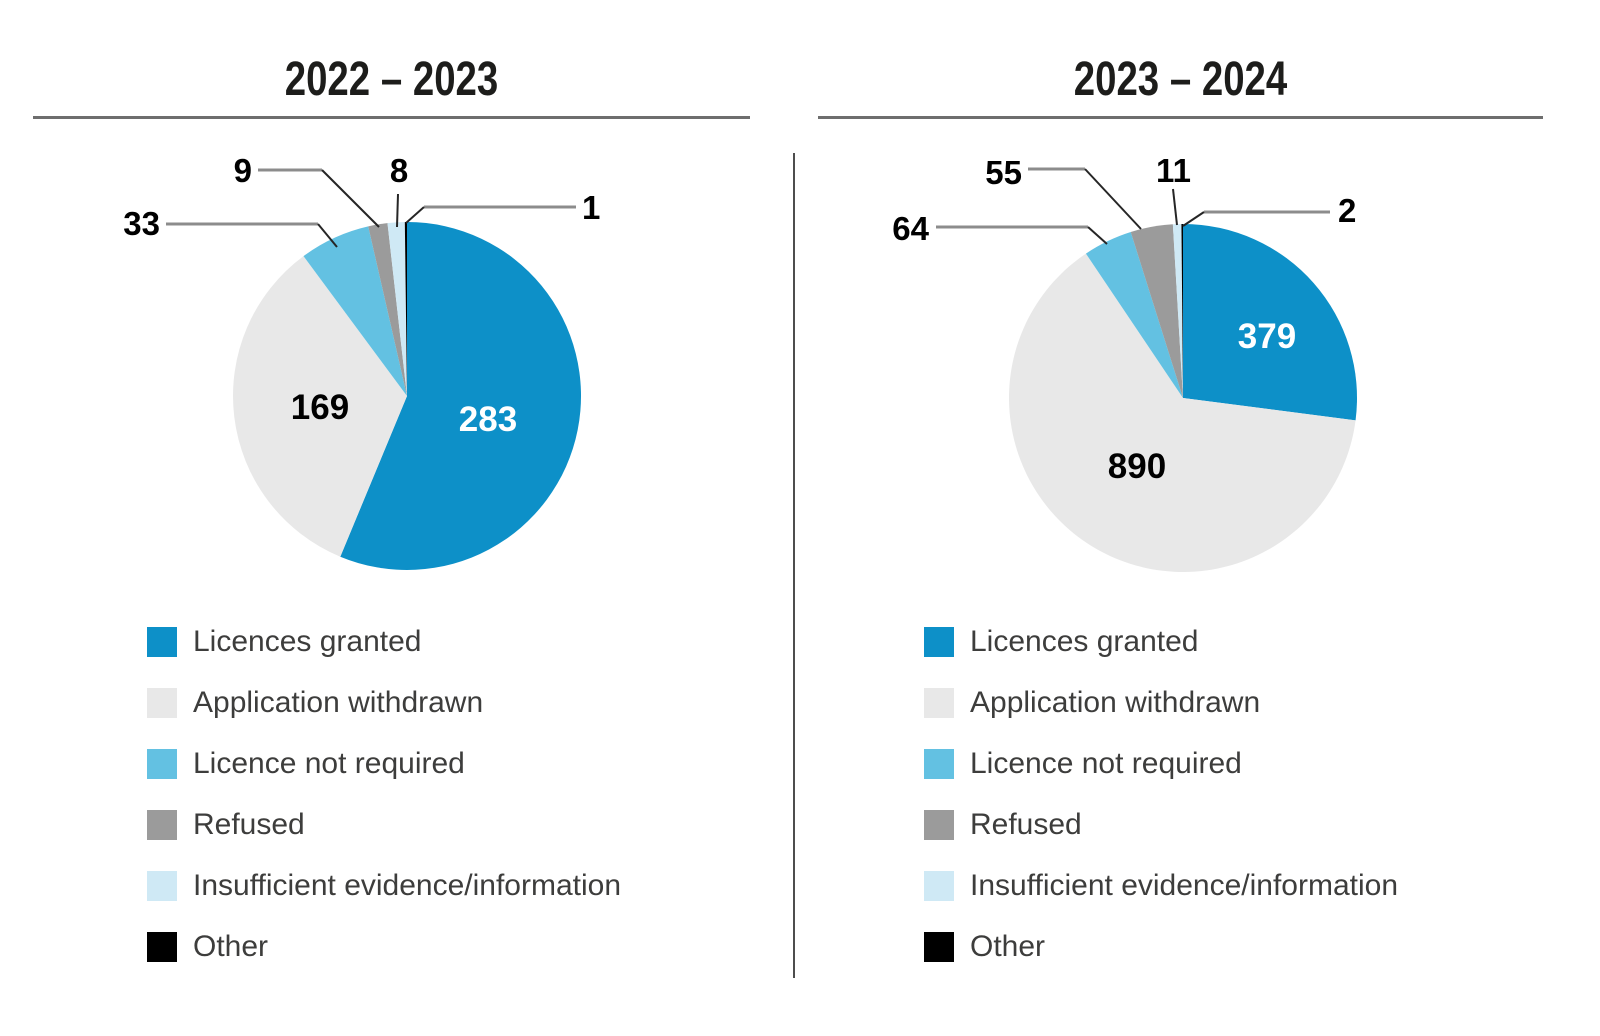 This screenshot has width=1600, height=1036. I want to click on pie-slice-insufficient-evidence-information-right, so click(1177, 311).